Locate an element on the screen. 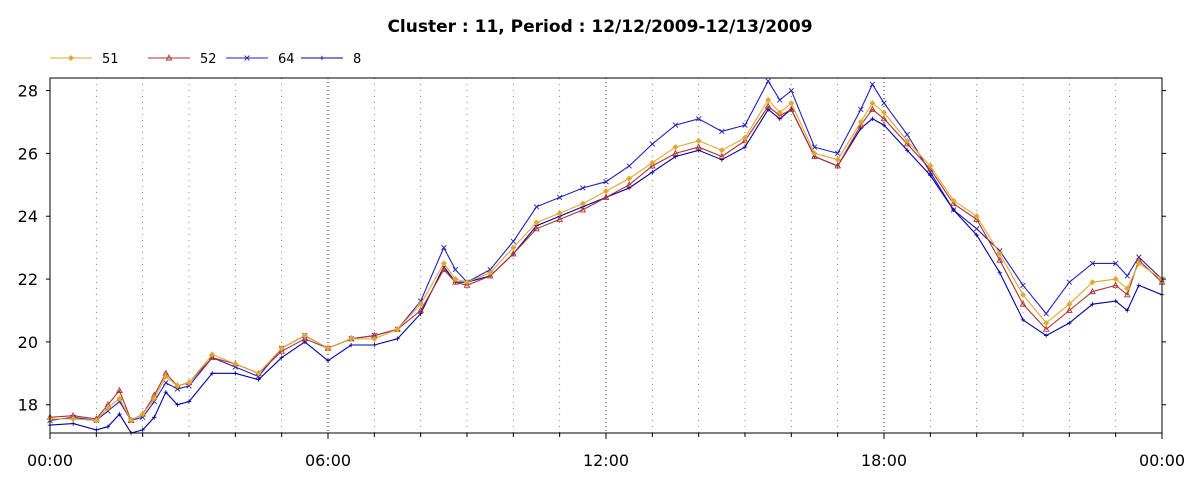  y-tick-label: 28 is located at coordinates (28, 91).